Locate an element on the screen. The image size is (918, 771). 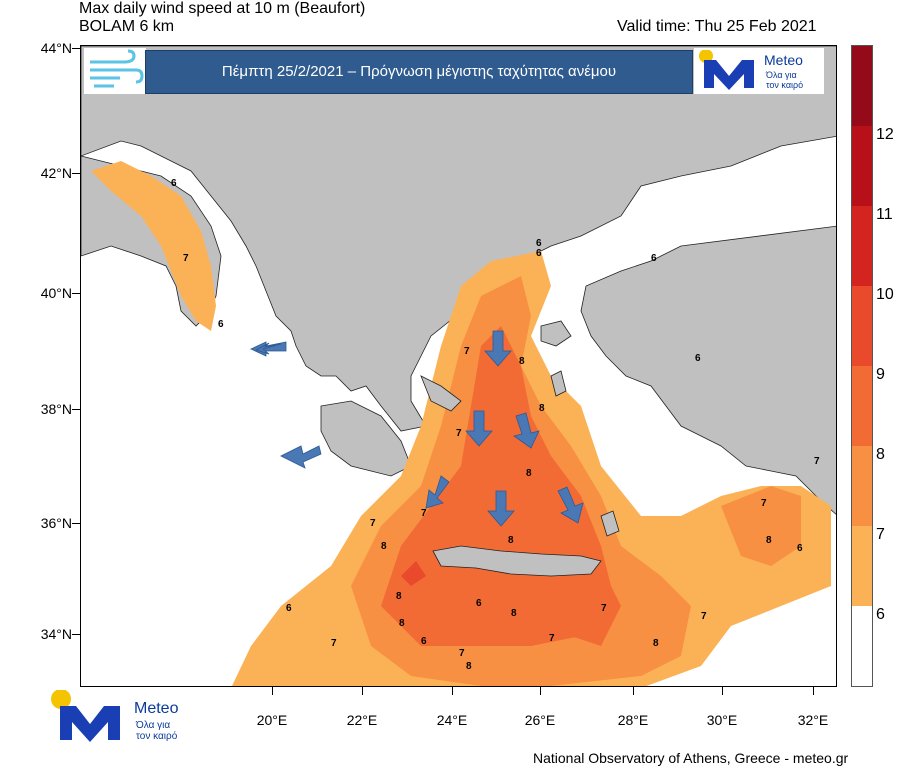
lon-label-28: 28°E is located at coordinates (633, 720).